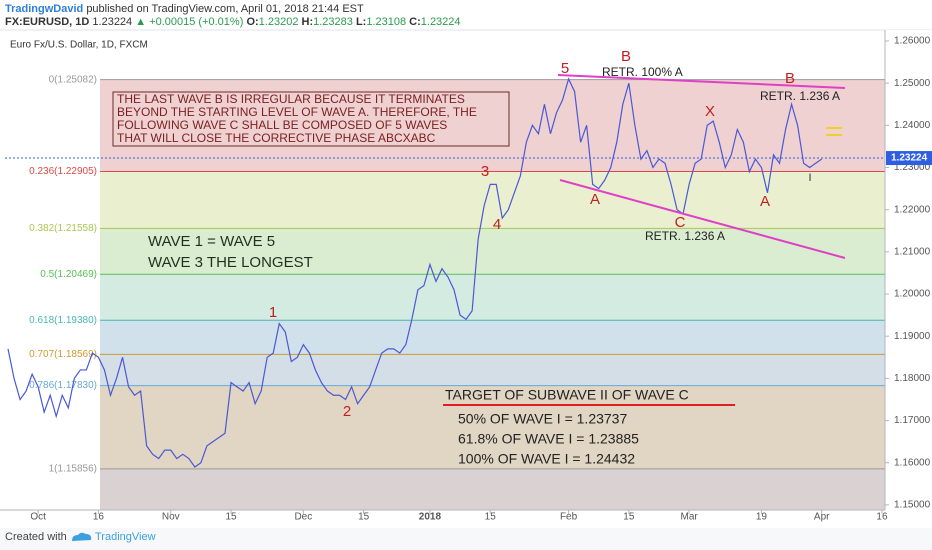 This screenshot has height=550, width=932. What do you see at coordinates (542, 419) in the screenshot?
I see `target: 50% OF WAVE I = 1.23737` at bounding box center [542, 419].